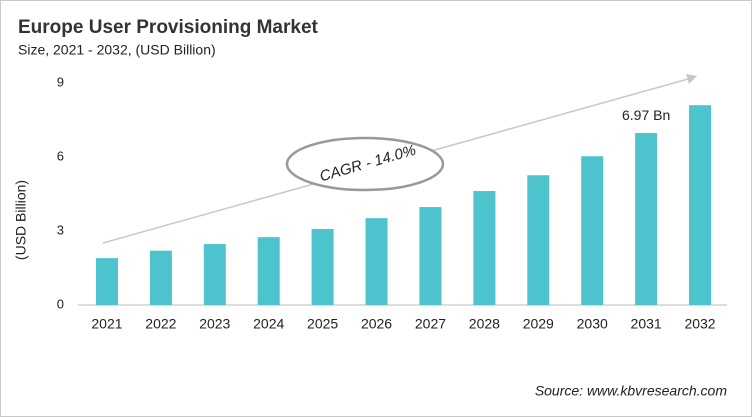  I want to click on cagr-ellipse, so click(365, 164).